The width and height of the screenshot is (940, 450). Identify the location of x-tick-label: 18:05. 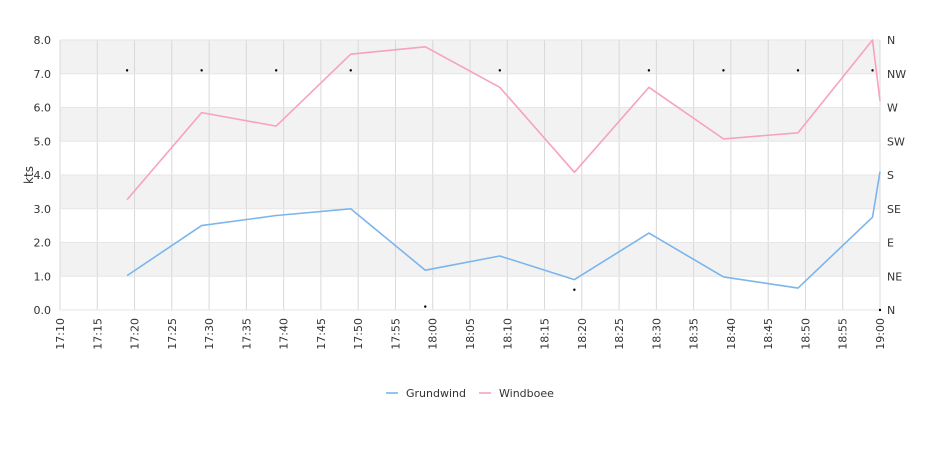
(470, 334).